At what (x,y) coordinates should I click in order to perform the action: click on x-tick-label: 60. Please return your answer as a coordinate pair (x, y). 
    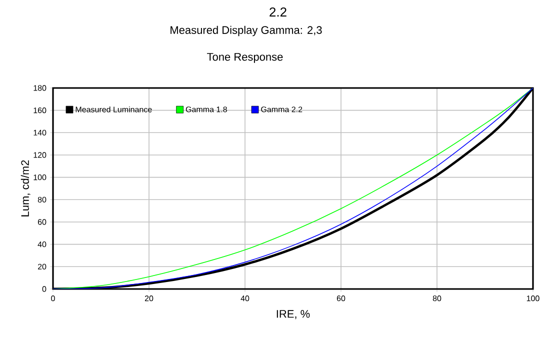
    Looking at the image, I should click on (341, 299).